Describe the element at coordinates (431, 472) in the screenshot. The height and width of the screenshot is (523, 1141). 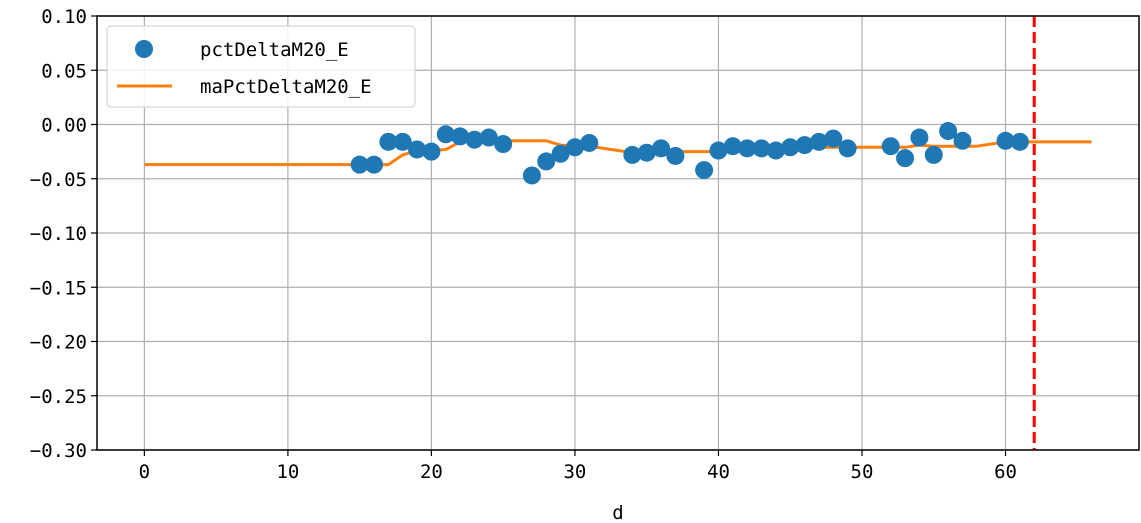
I see `x-tick-label: 20` at that location.